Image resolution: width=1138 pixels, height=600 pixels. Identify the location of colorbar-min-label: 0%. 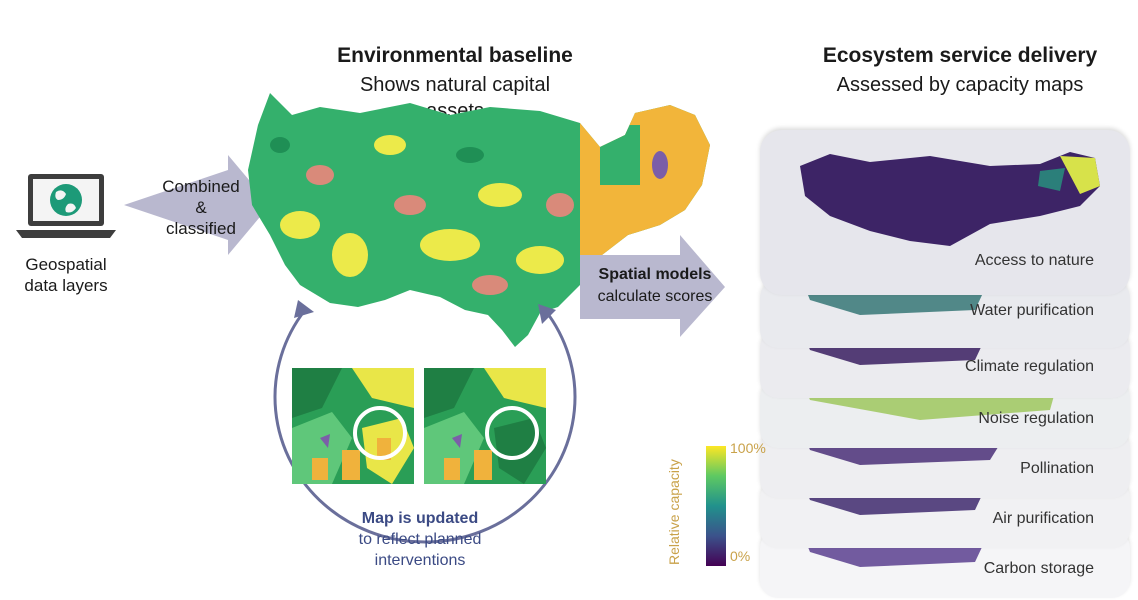
(740, 556).